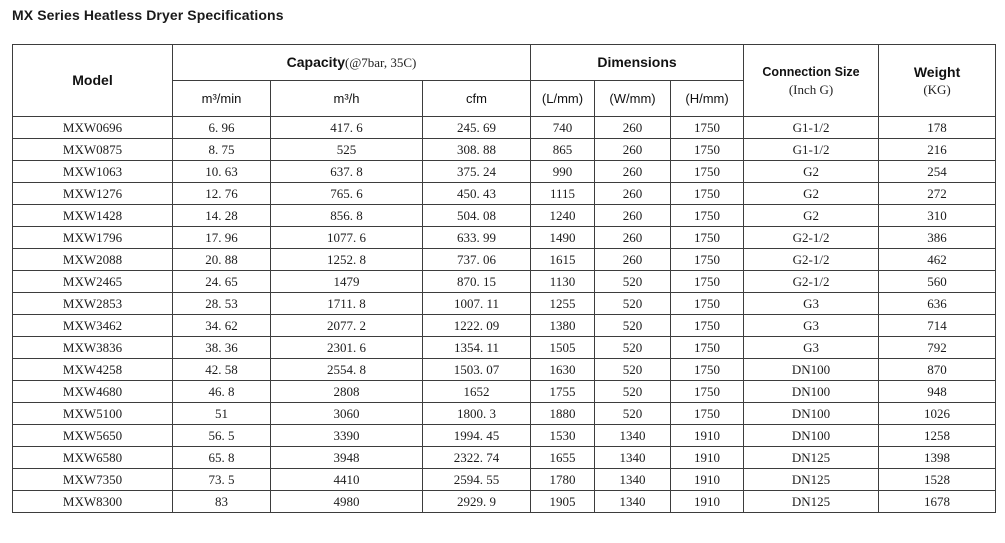 This screenshot has height=543, width=1005. Describe the element at coordinates (937, 413) in the screenshot. I see `table-cell: 1026` at that location.